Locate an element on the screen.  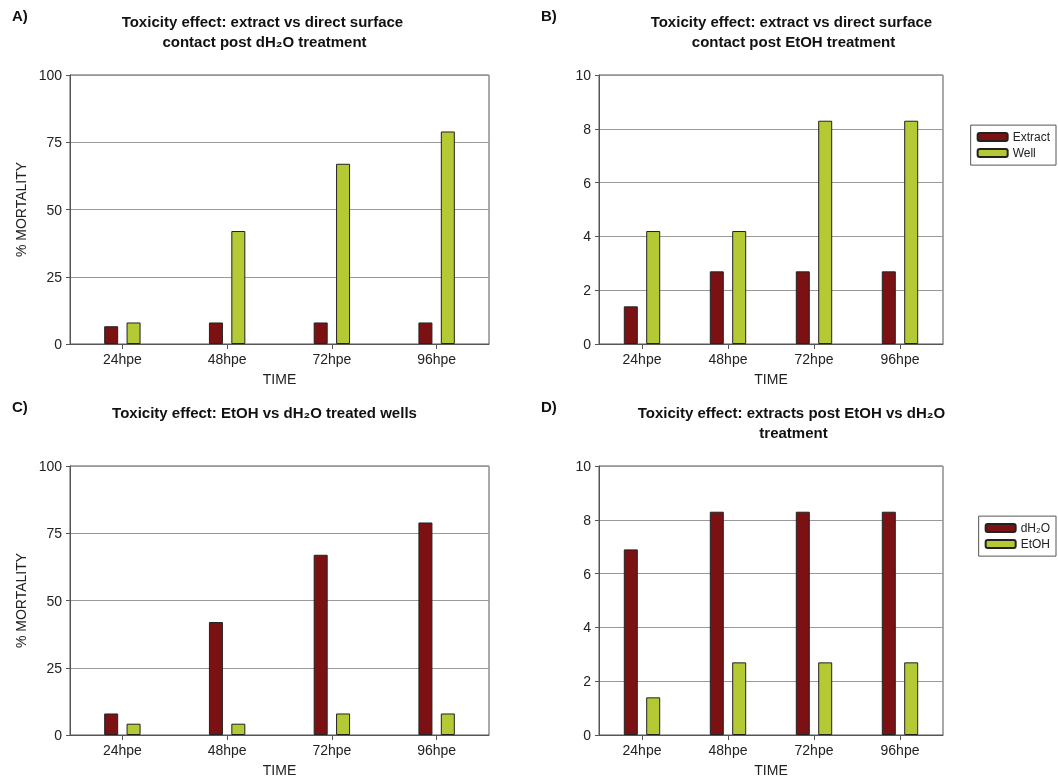
legend-label: Extract is located at coordinates (1031, 137).